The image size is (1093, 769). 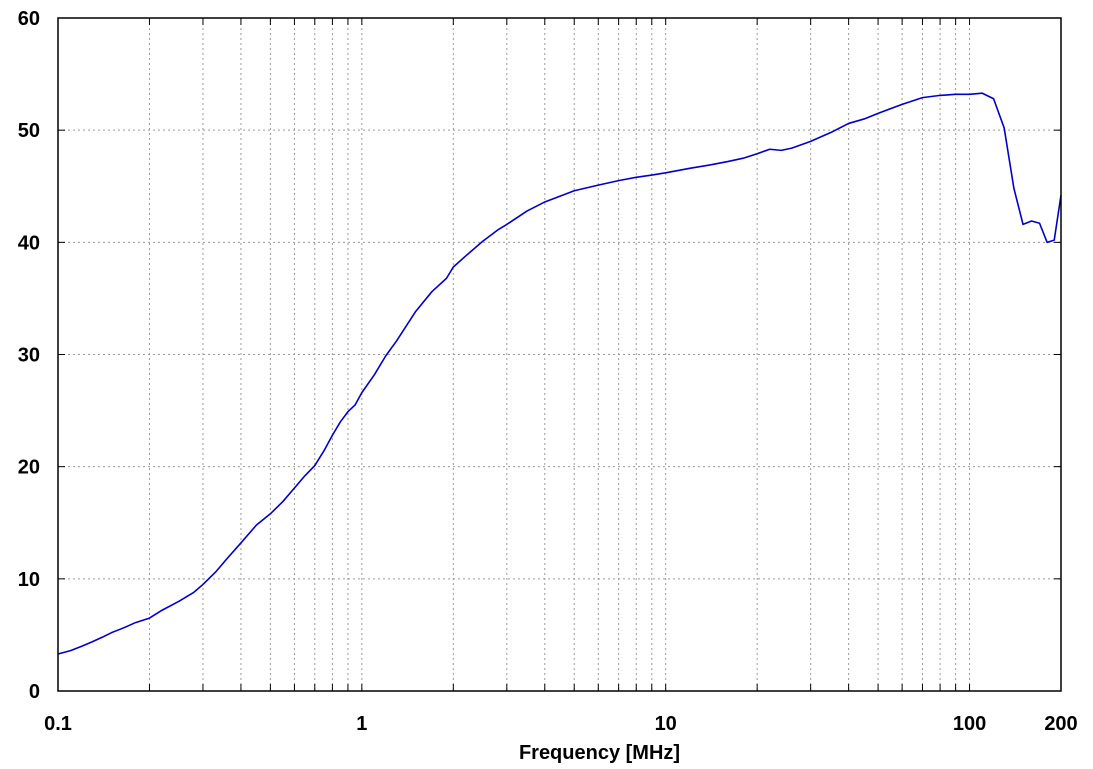 What do you see at coordinates (361, 724) in the screenshot?
I see `x-tick-label: 1` at bounding box center [361, 724].